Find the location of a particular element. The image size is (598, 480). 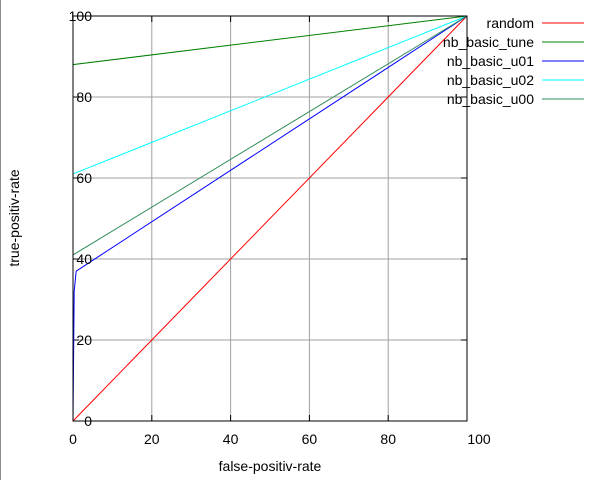

x-axis-label: false-positiv-rate is located at coordinates (270, 466).